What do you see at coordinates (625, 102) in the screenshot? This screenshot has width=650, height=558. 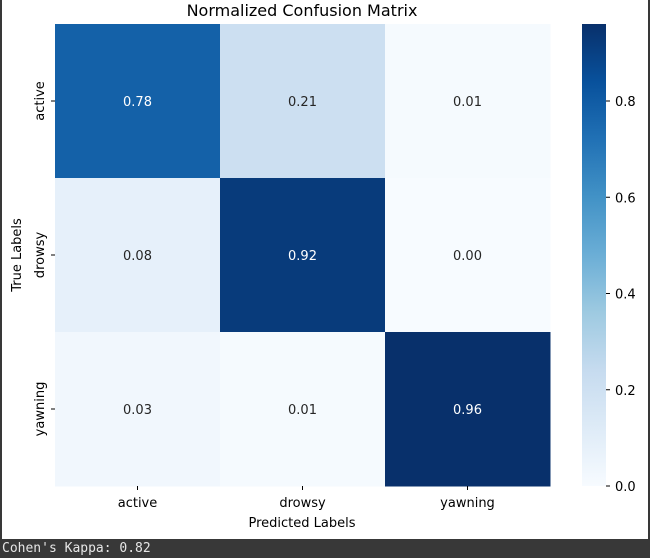 I see `colorbar-tick-label: 0.8` at bounding box center [625, 102].